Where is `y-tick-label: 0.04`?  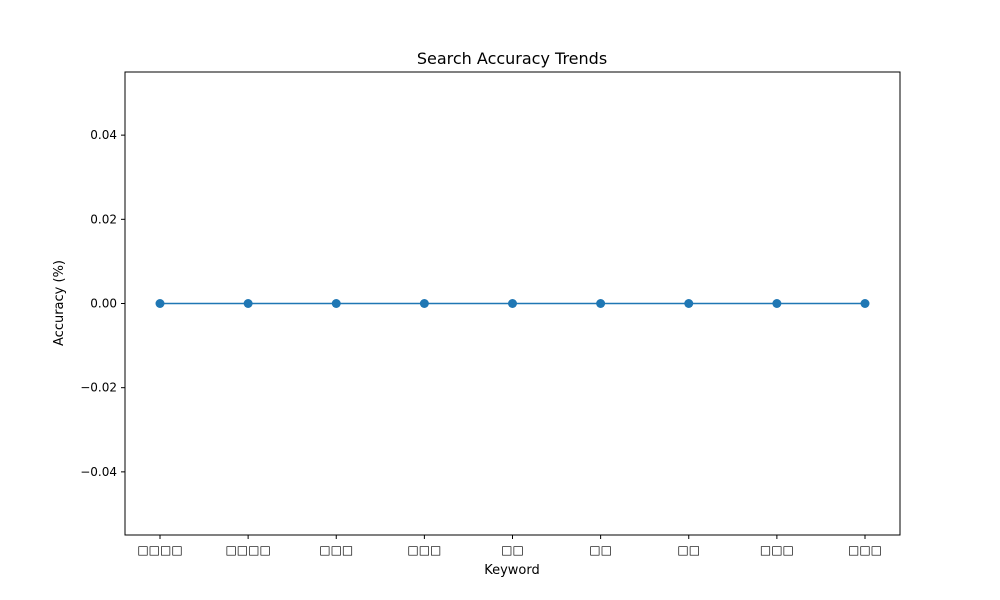 y-tick-label: 0.04 is located at coordinates (103, 135).